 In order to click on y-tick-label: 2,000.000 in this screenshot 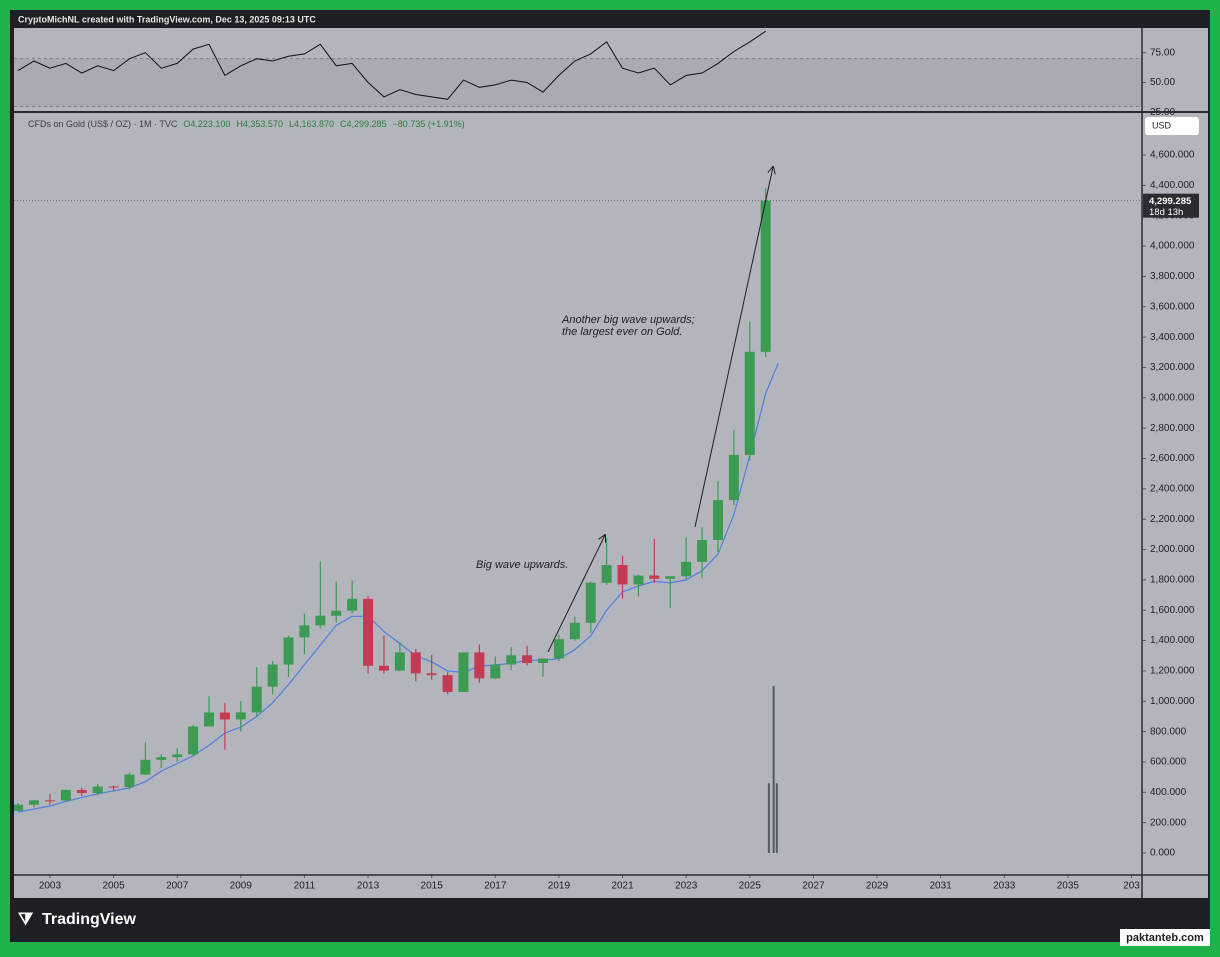, I will do `click(1172, 549)`.